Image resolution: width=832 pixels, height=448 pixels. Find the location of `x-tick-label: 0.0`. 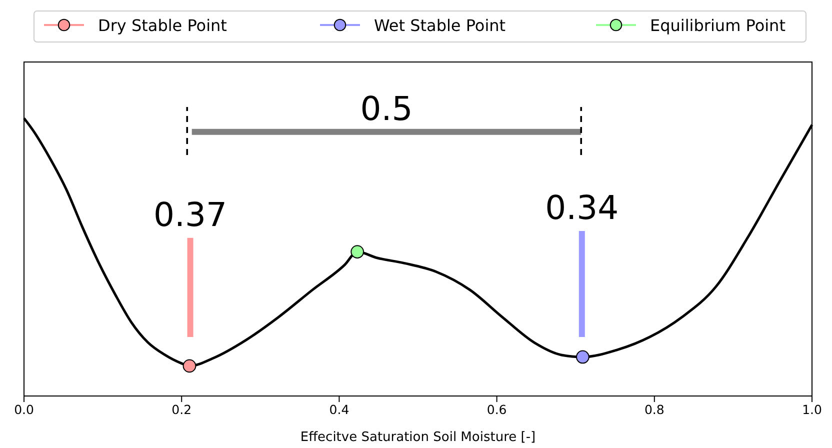

x-tick-label: 0.0 is located at coordinates (24, 409).